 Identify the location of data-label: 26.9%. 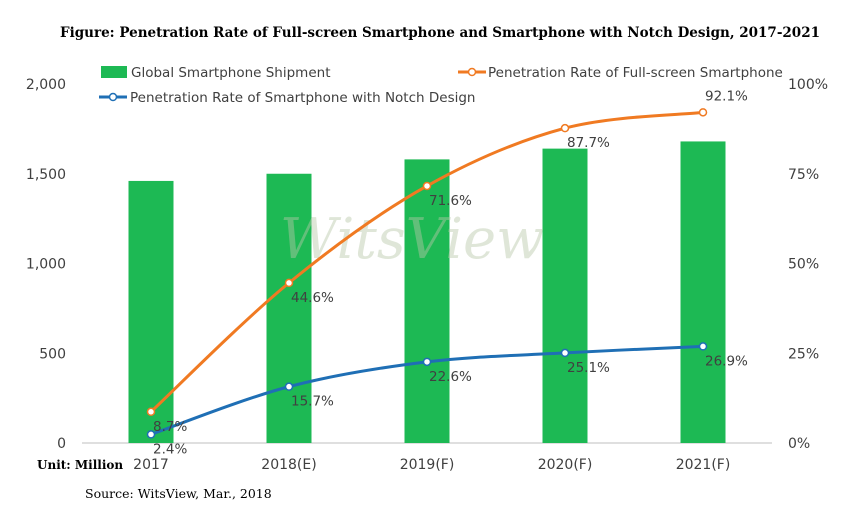
(726, 361).